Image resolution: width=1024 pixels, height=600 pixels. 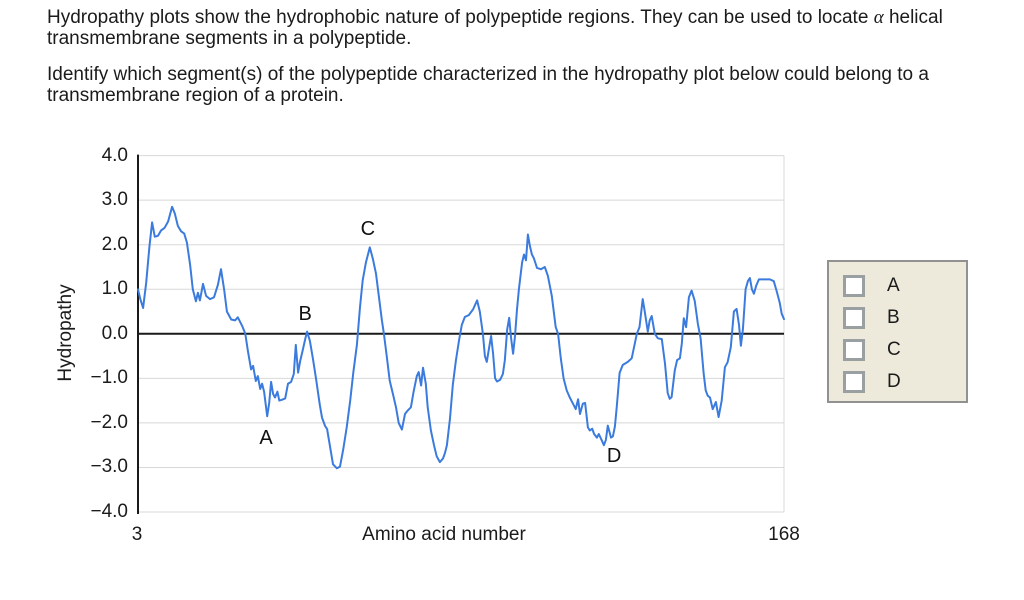 I want to click on option-row-d: D, so click(x=897, y=382).